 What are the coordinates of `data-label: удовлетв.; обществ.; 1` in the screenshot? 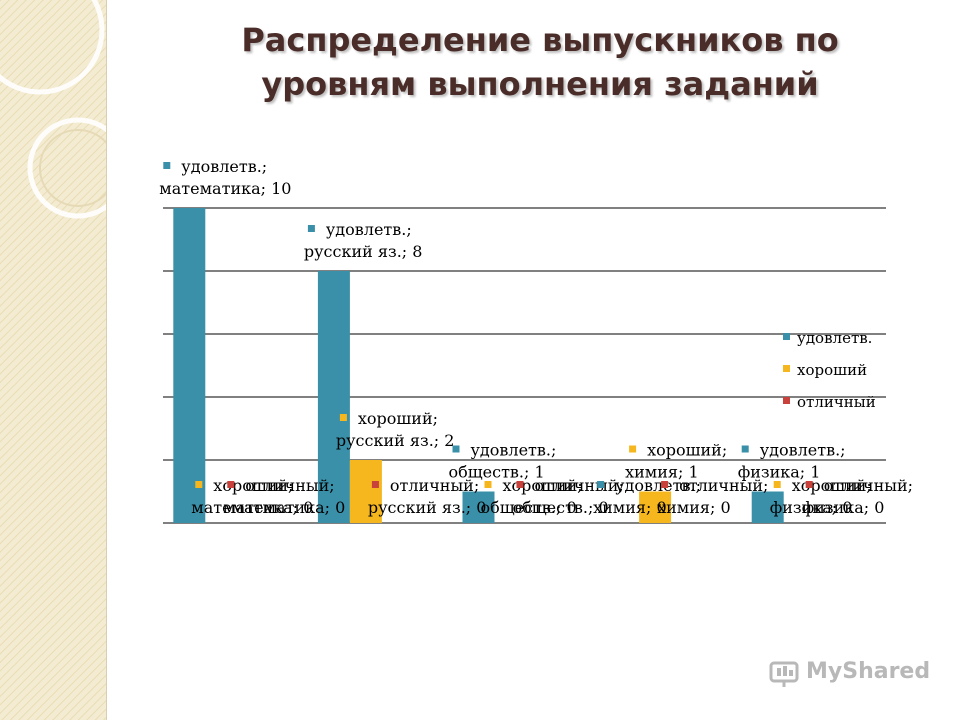 It's located at (503, 461).